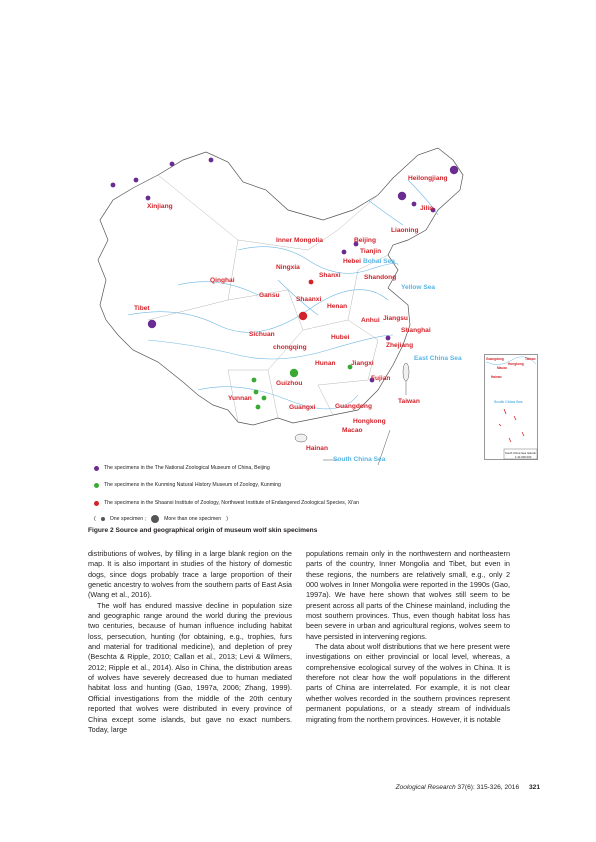 The height and width of the screenshot is (842, 596). Describe the element at coordinates (409, 401) in the screenshot. I see `province-label: Taiwan` at that location.